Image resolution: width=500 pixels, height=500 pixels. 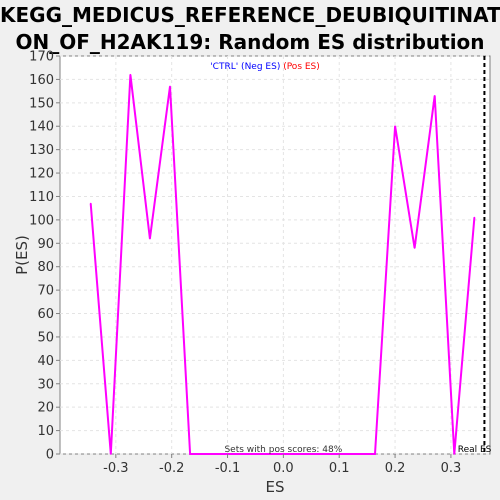 I want to click on y-tick-label: 70, so click(x=45, y=291).